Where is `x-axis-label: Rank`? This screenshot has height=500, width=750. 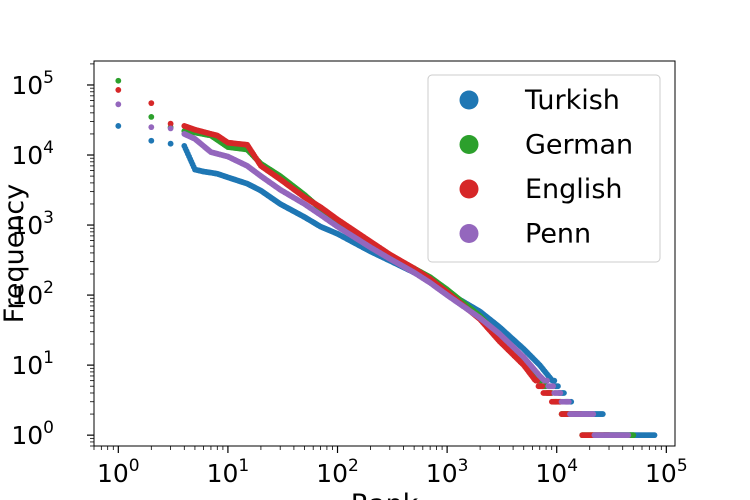
x-axis-label: Rank is located at coordinates (385, 494).